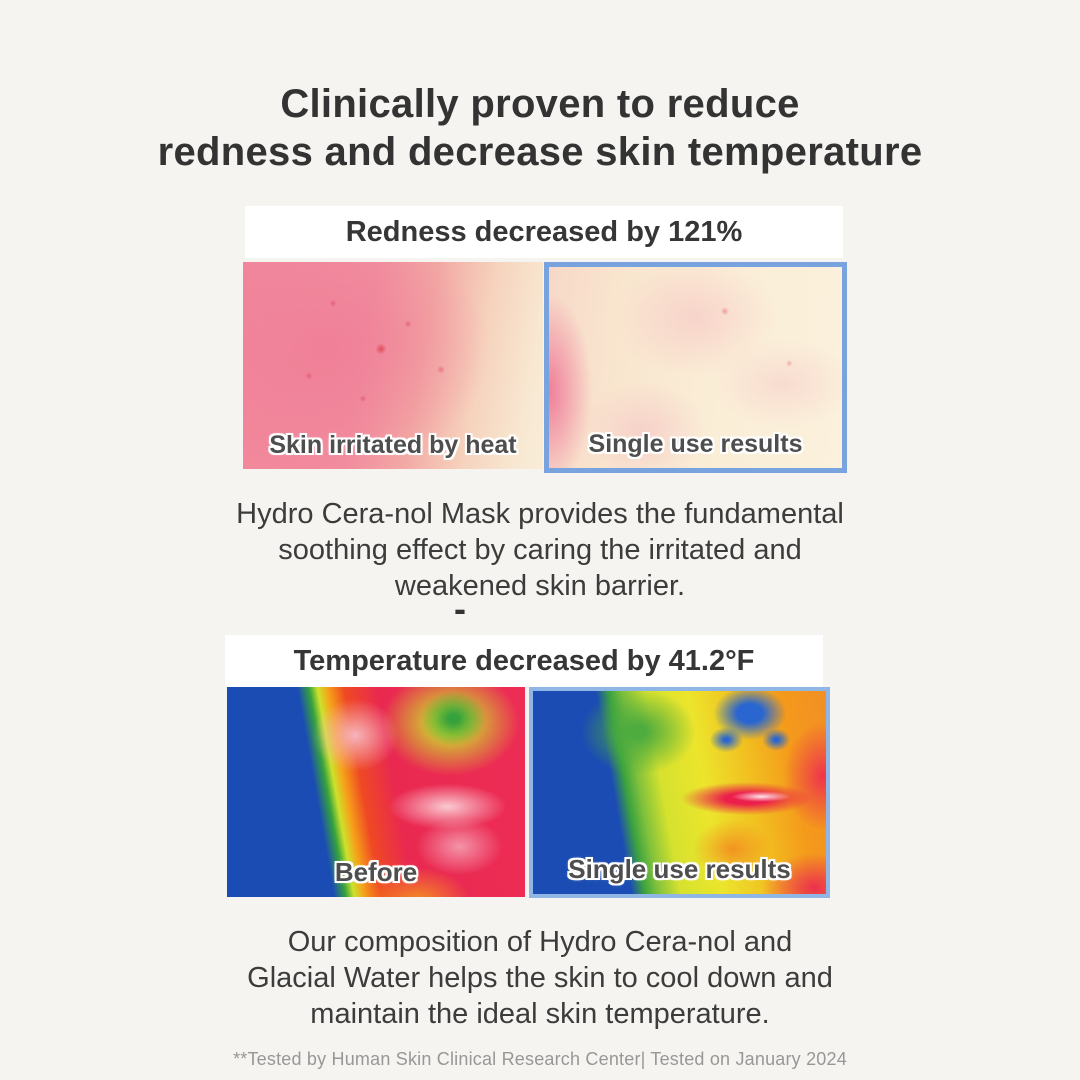 This screenshot has height=1080, width=1080. I want to click on thermal-before-image: Before, so click(376, 792).